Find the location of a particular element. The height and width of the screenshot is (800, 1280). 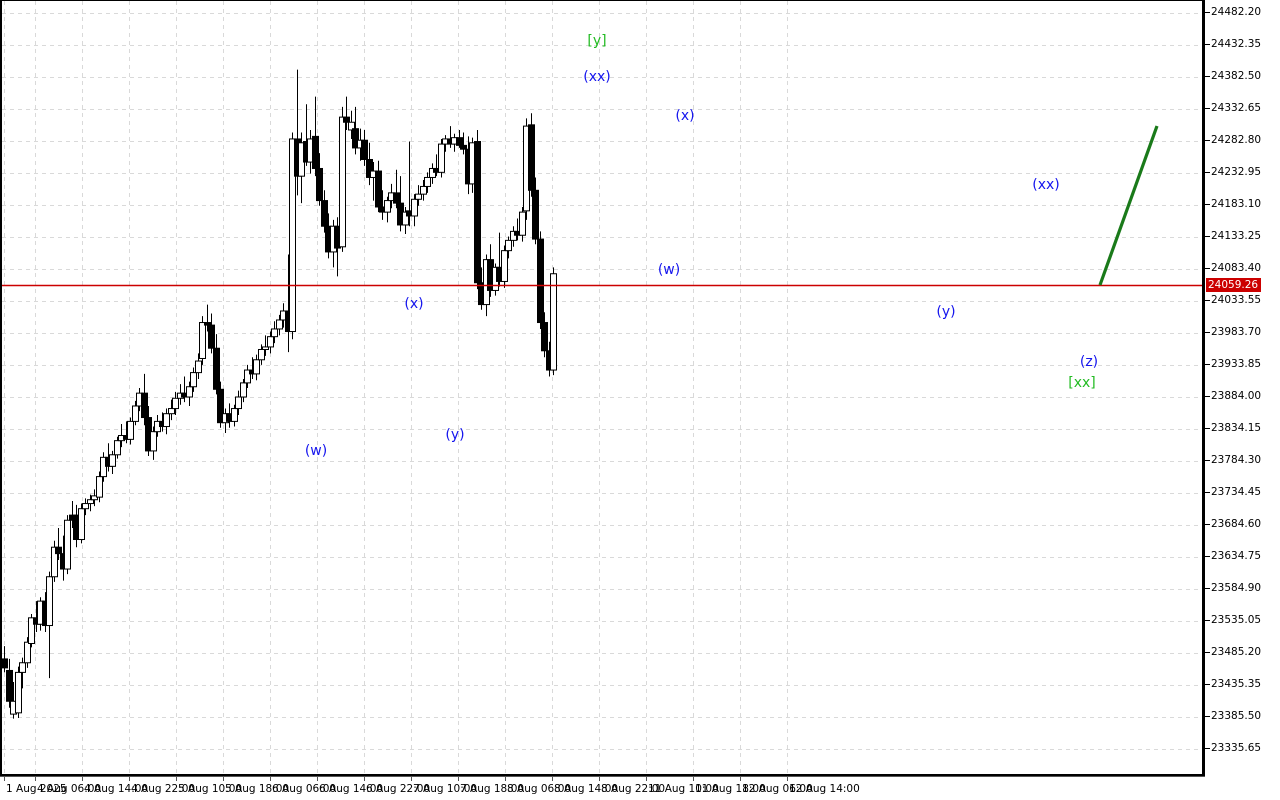

price-tick-text: 23884.00 is located at coordinates (1236, 396).